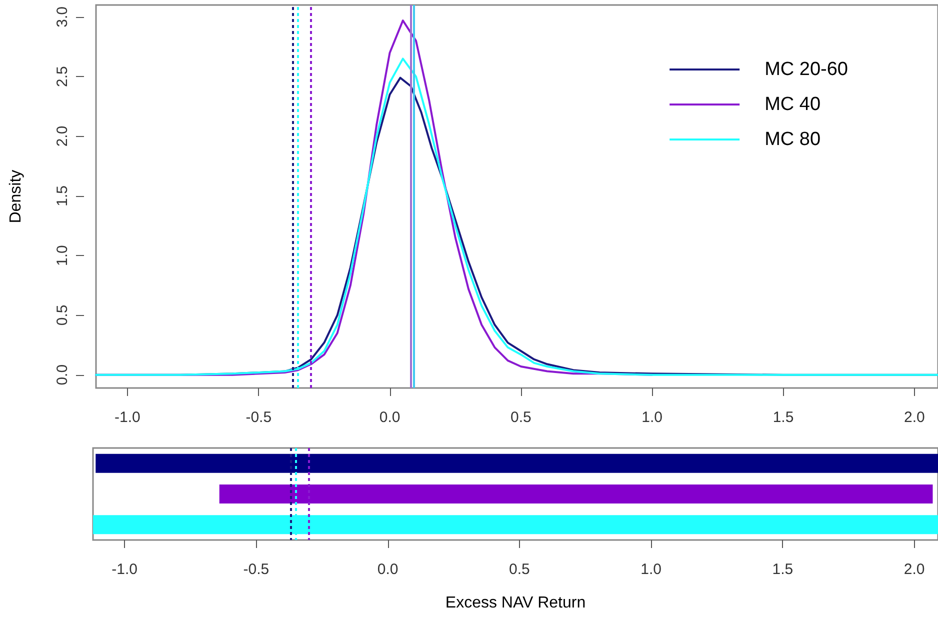 The height and width of the screenshot is (625, 938). What do you see at coordinates (62, 77) in the screenshot?
I see `y-tick-label: 2.5` at bounding box center [62, 77].